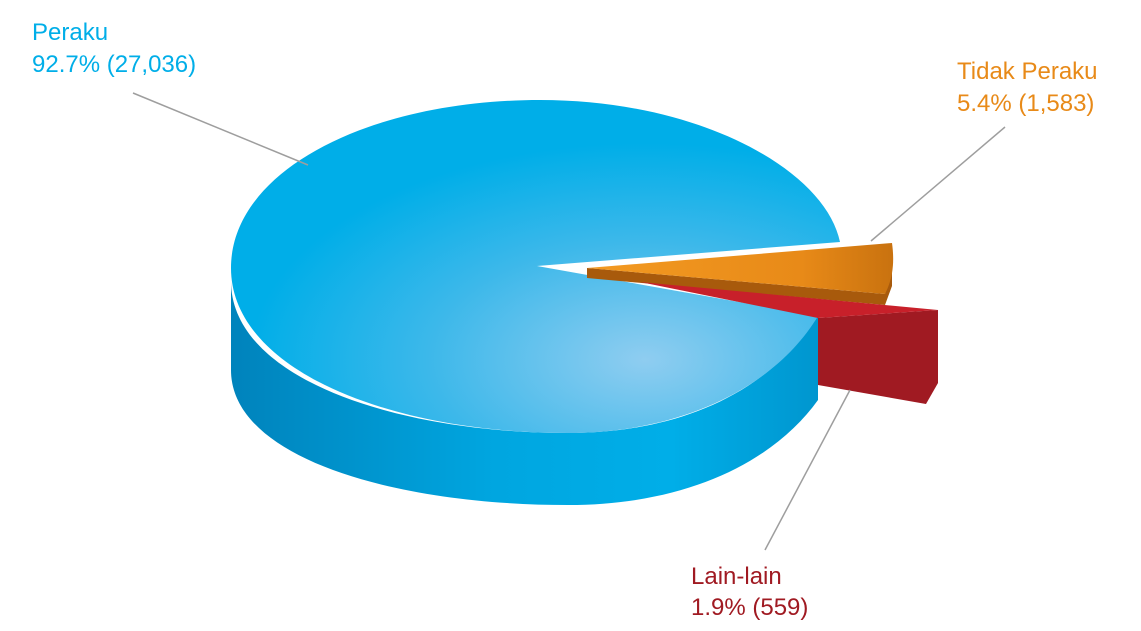 This screenshot has width=1141, height=631. What do you see at coordinates (938, 184) in the screenshot?
I see `leader-line-tidak-peraku` at bounding box center [938, 184].